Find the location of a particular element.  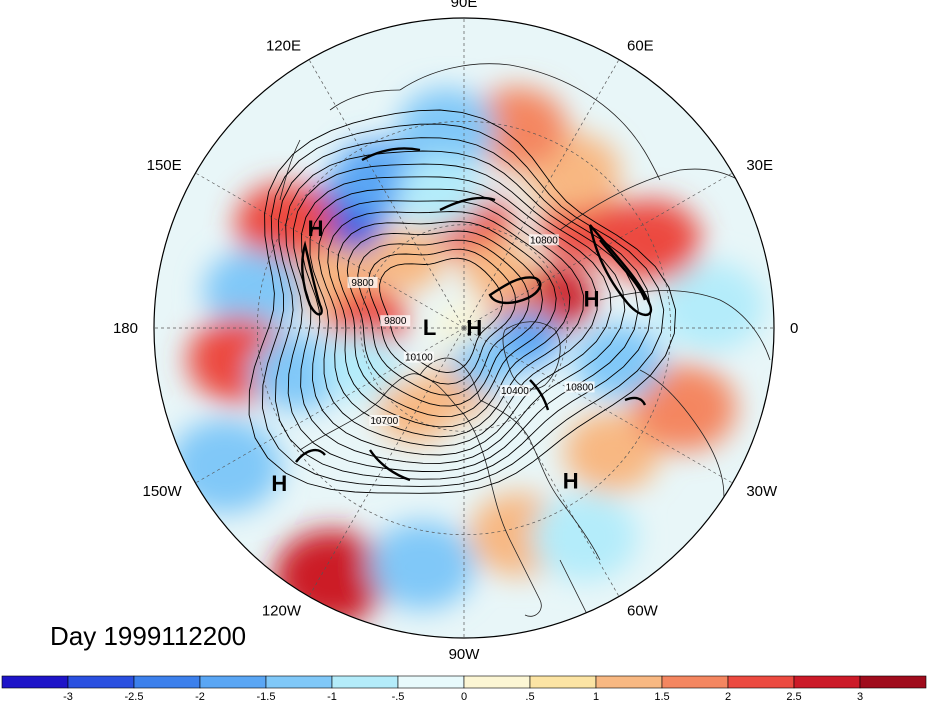

colorbar-tick-label: -.5 is located at coordinates (398, 696).